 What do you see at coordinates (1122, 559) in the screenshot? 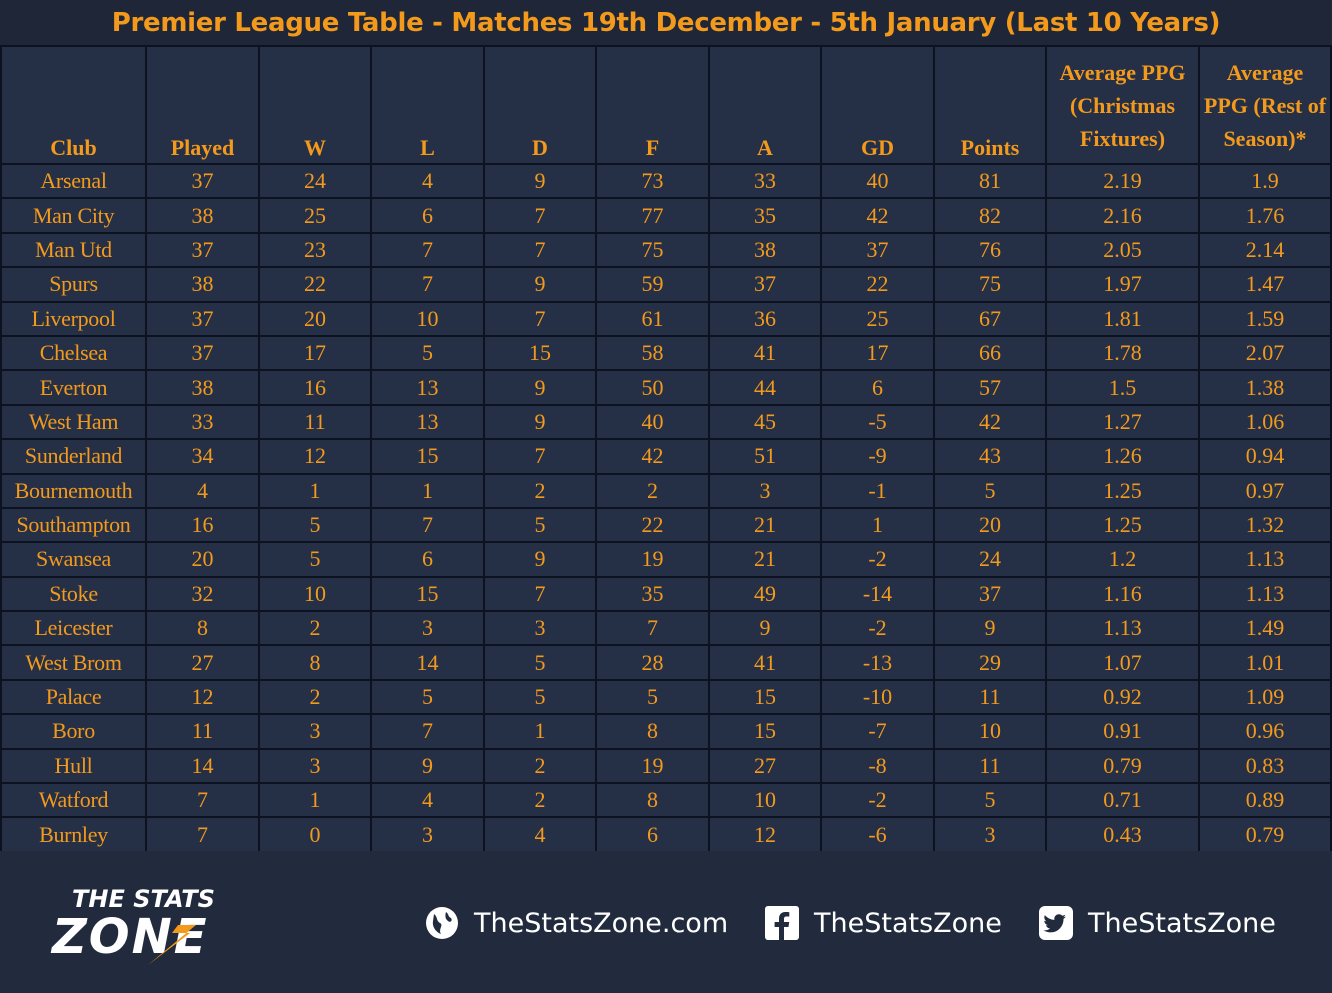
I see `cell-ppg-christmas: 1.2` at bounding box center [1122, 559].